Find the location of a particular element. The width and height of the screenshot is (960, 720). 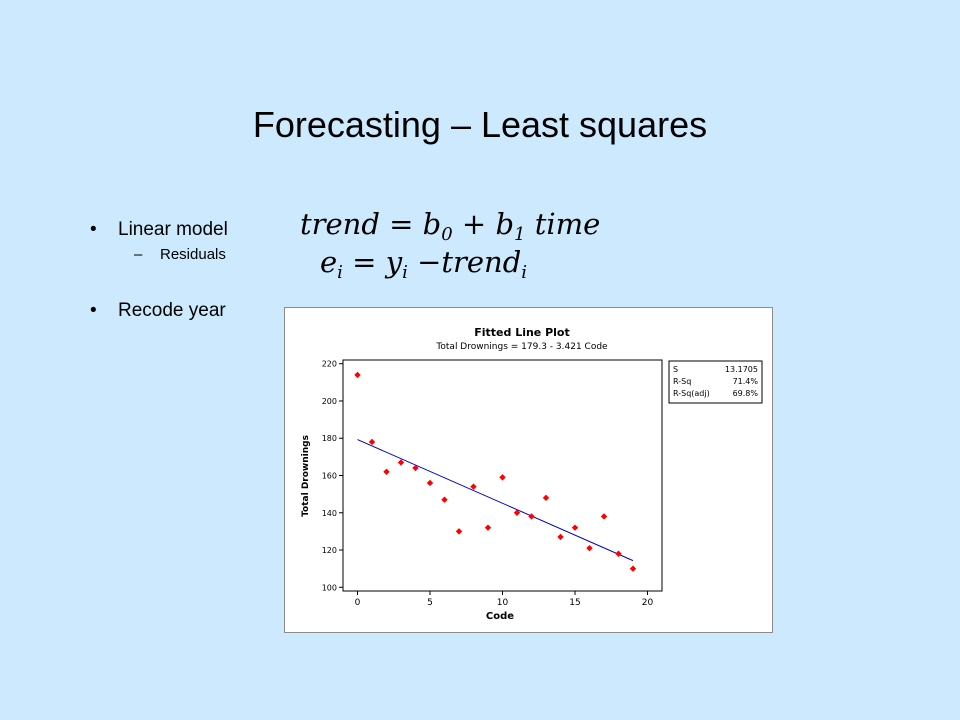

bullet-text: Recode year is located at coordinates (172, 310).